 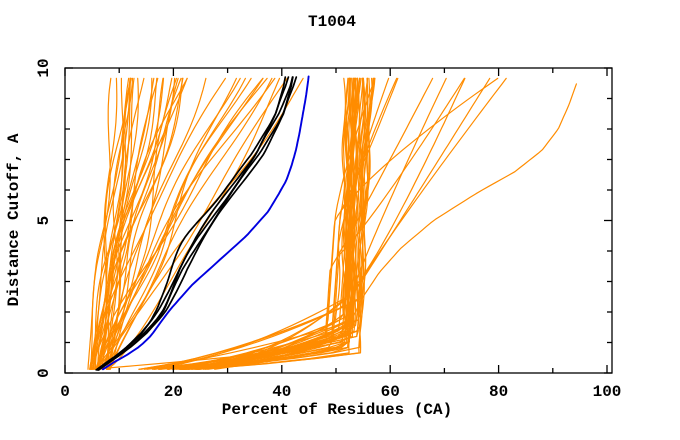 What do you see at coordinates (337, 410) in the screenshot?
I see `x-axis-label: Percent of Residues (CA)` at bounding box center [337, 410].